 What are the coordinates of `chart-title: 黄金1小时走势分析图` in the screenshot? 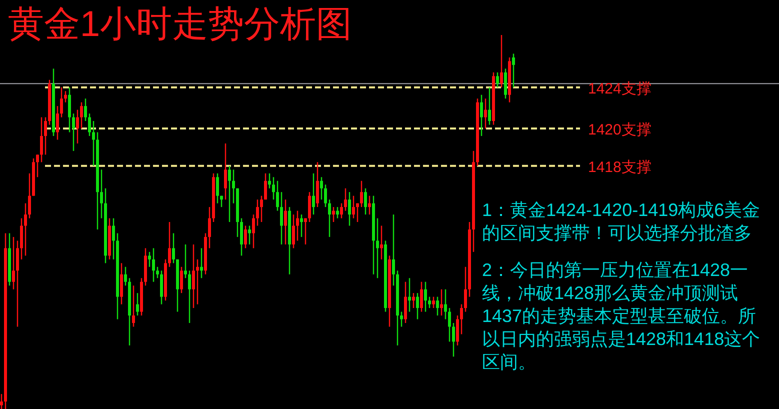 It's located at (180, 23).